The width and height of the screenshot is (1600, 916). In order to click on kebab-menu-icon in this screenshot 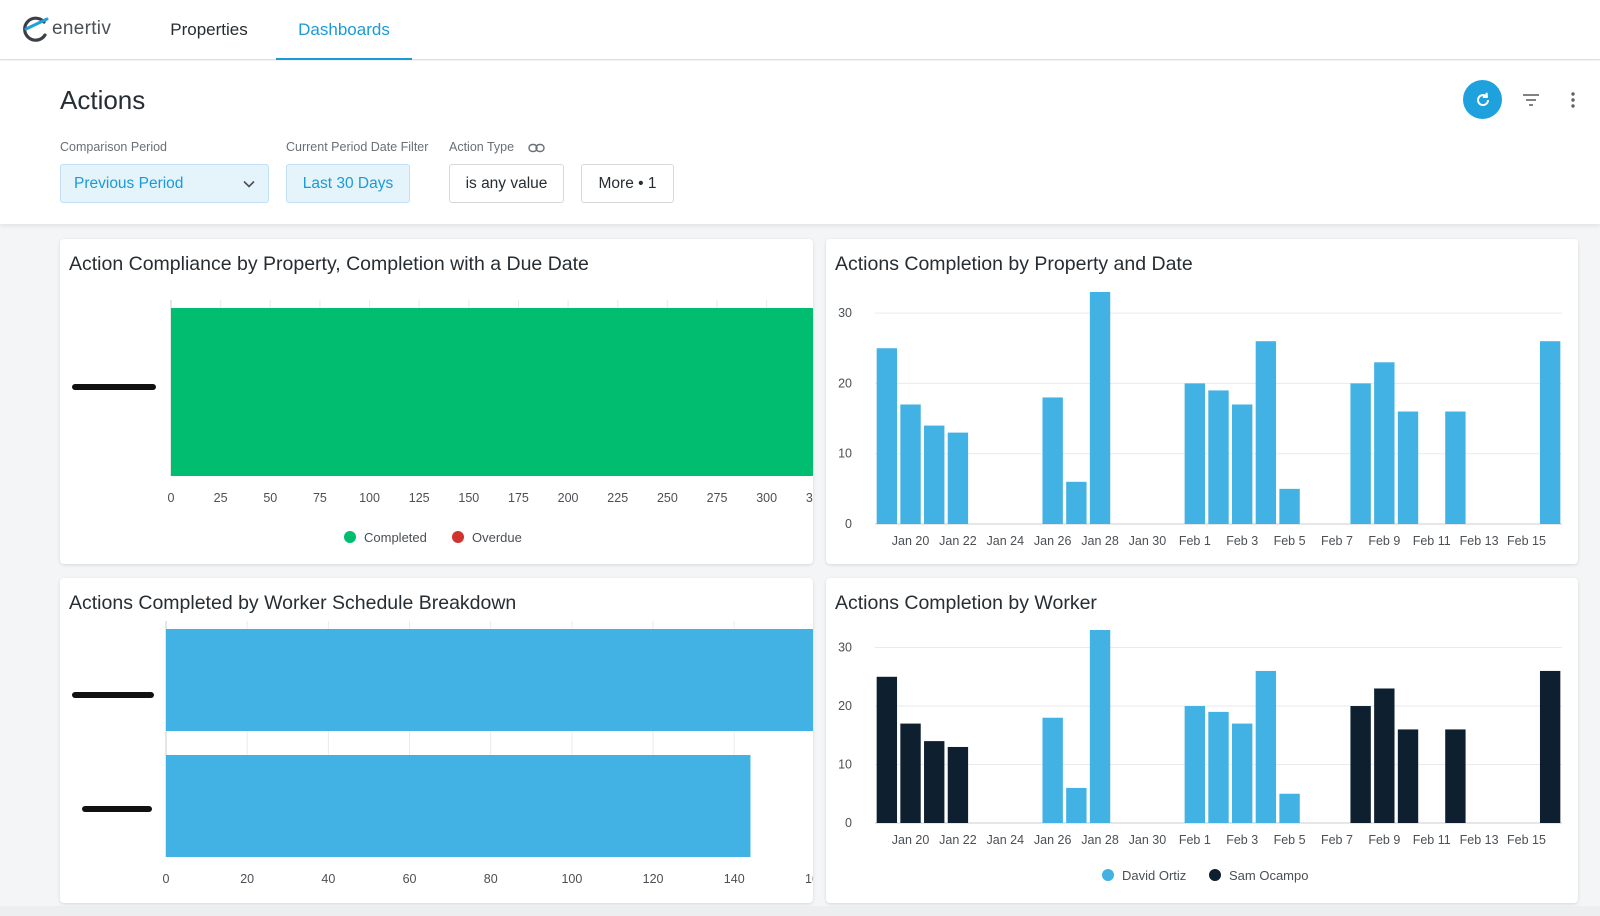, I will do `click(1573, 100)`.